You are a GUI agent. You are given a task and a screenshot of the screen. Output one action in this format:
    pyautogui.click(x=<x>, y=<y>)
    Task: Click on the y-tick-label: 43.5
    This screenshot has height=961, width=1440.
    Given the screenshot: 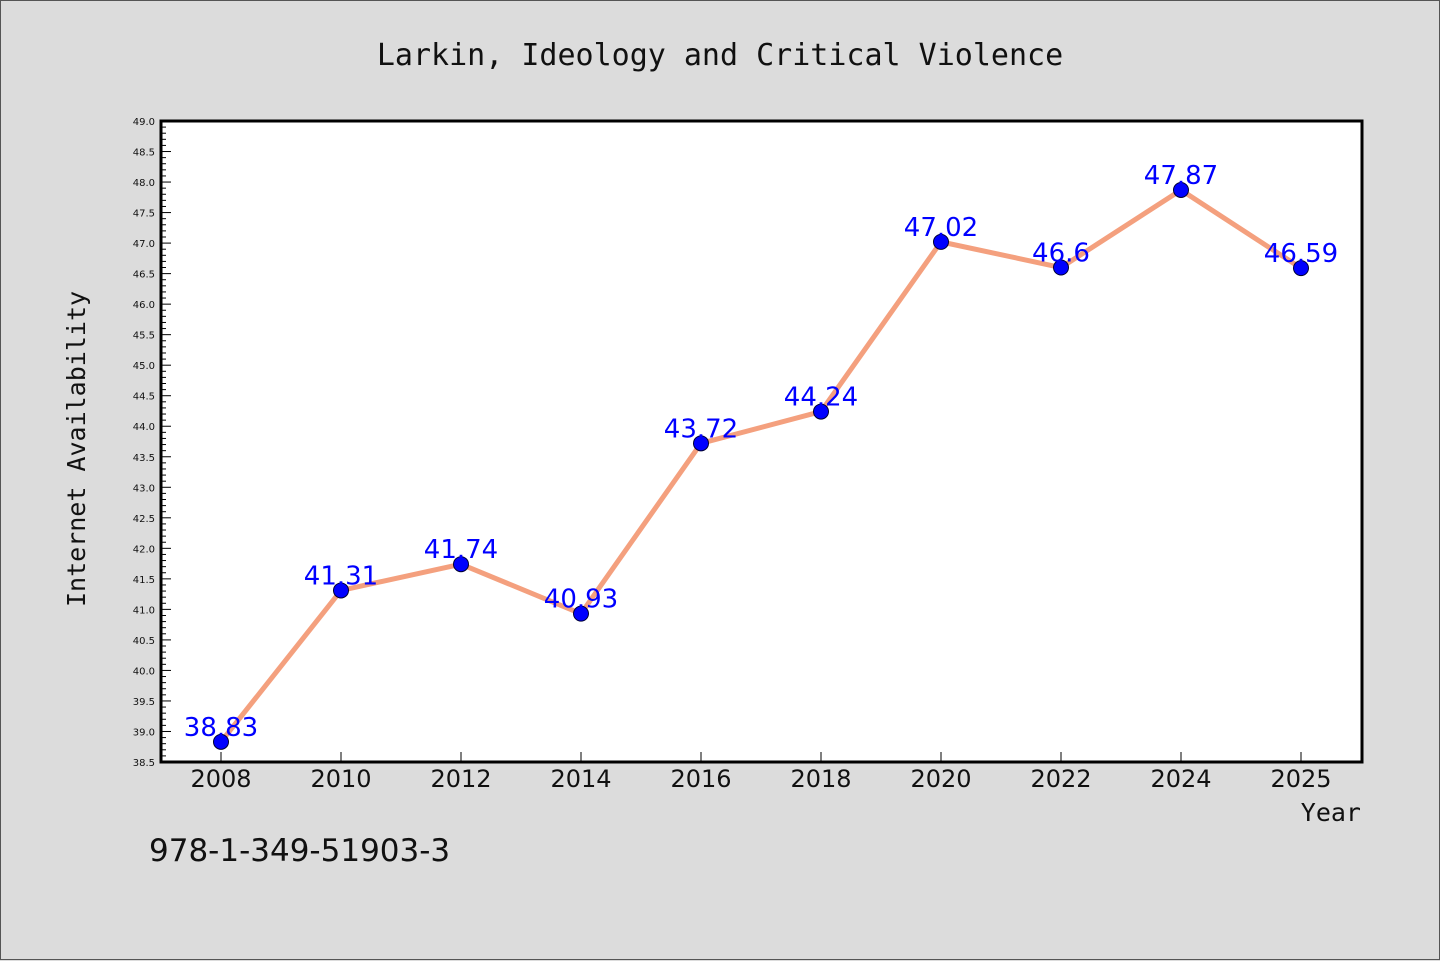 What is the action you would take?
    pyautogui.click(x=144, y=458)
    